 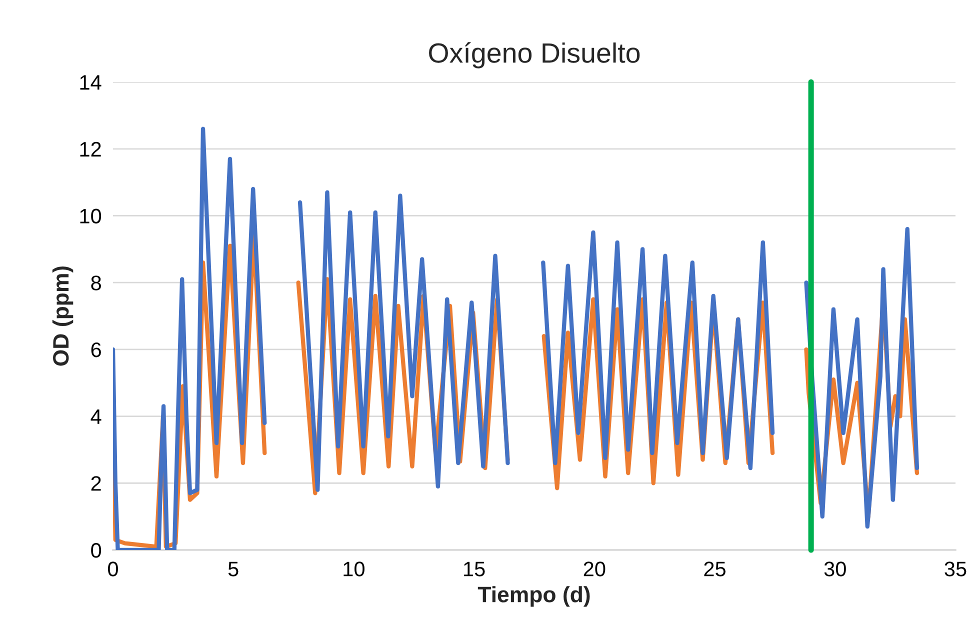 What do you see at coordinates (63, 316) in the screenshot?
I see `y-axis-title: OD (ppm)` at bounding box center [63, 316].